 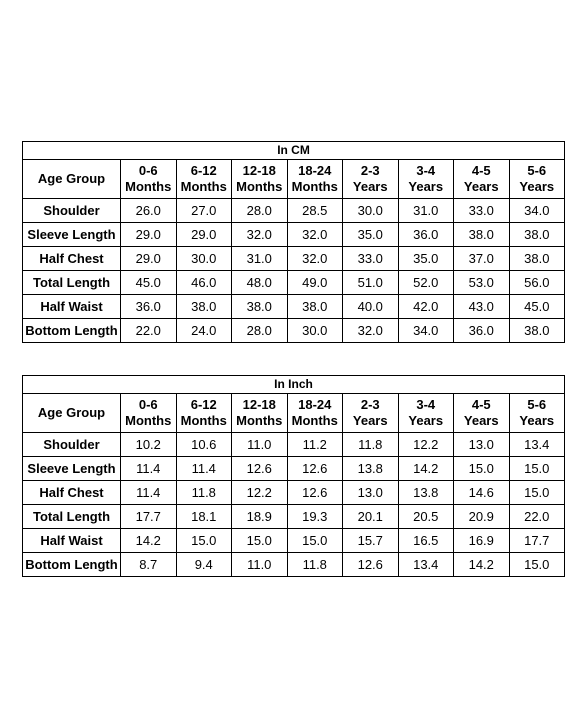 What do you see at coordinates (481, 444) in the screenshot?
I see `measurement-cell: 13.0` at bounding box center [481, 444].